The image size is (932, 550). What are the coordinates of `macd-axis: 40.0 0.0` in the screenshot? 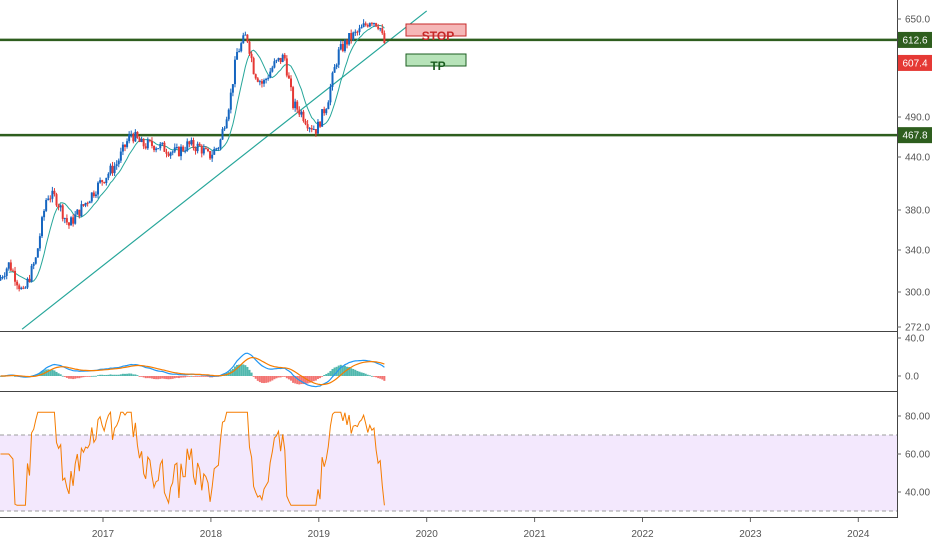 It's located at (911, 358).